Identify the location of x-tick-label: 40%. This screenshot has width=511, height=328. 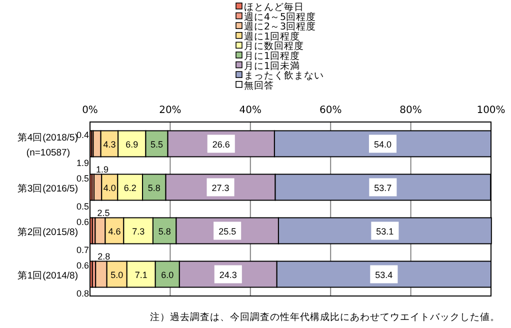
(250, 110).